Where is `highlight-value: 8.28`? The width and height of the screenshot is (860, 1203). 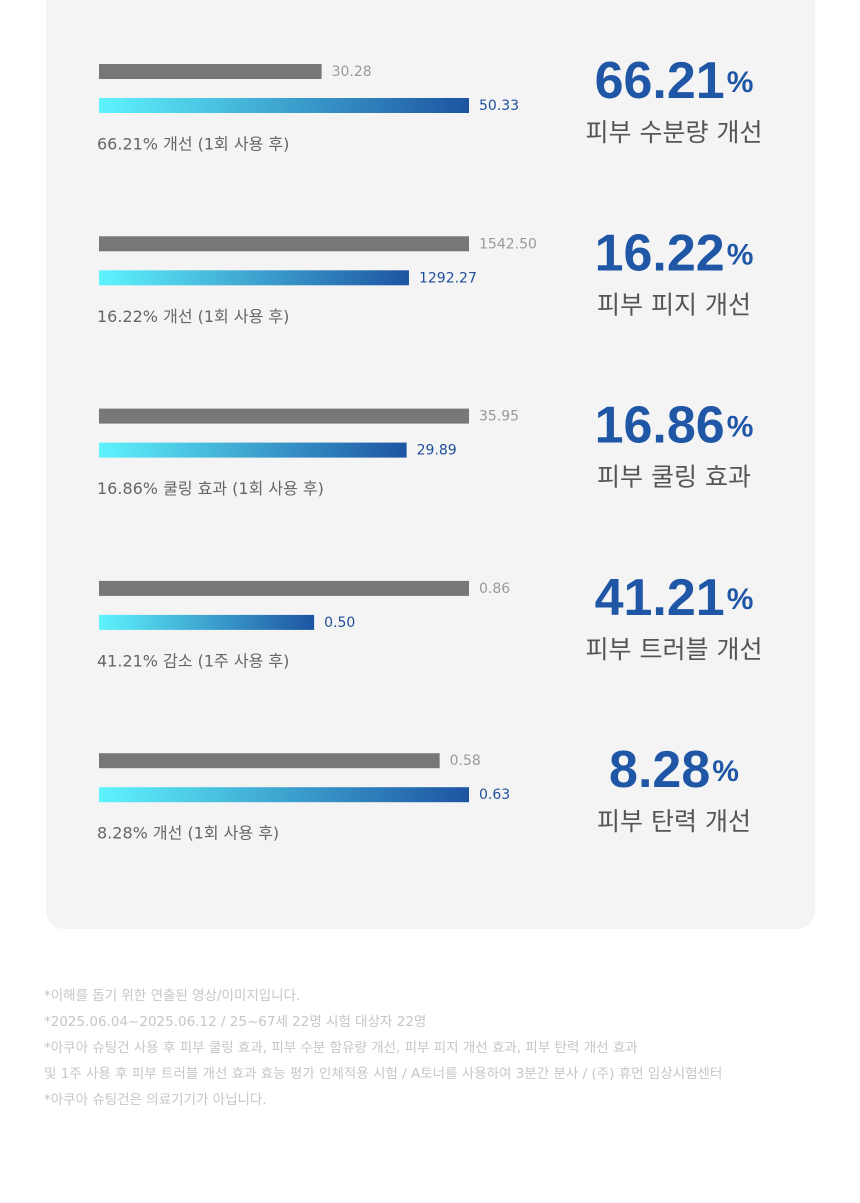 highlight-value: 8.28 is located at coordinates (659, 770).